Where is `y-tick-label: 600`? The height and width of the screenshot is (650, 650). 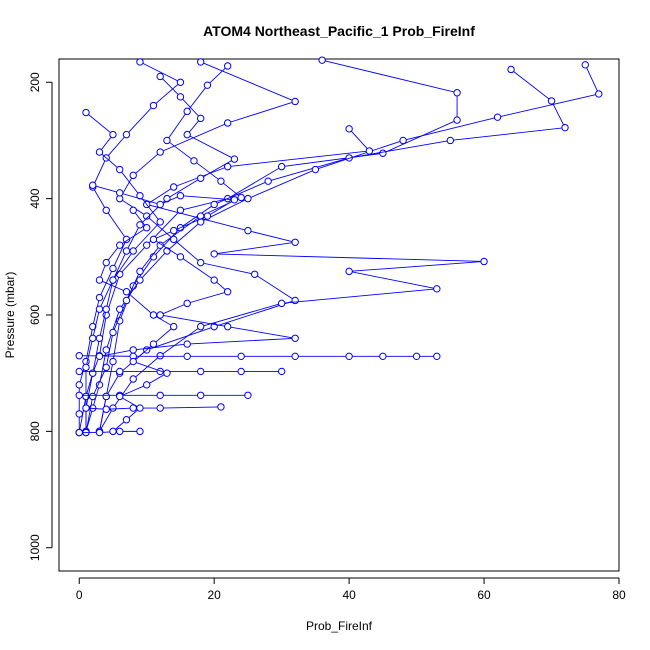 y-tick-label: 600 is located at coordinates (35, 315).